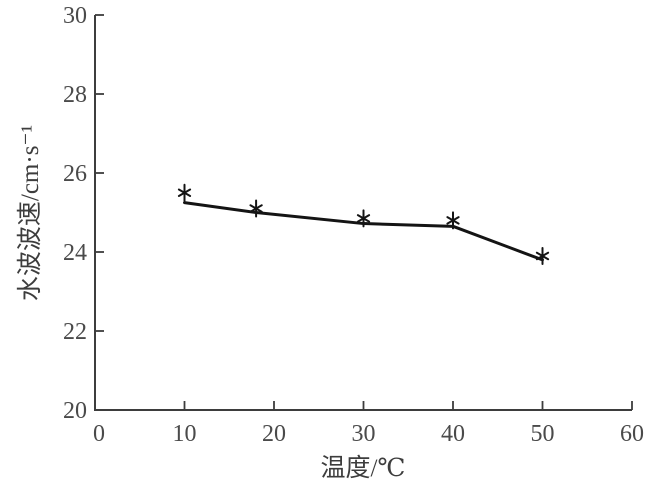 Image resolution: width=665 pixels, height=483 pixels. What do you see at coordinates (99, 434) in the screenshot?
I see `x-tick-label: 0` at bounding box center [99, 434].